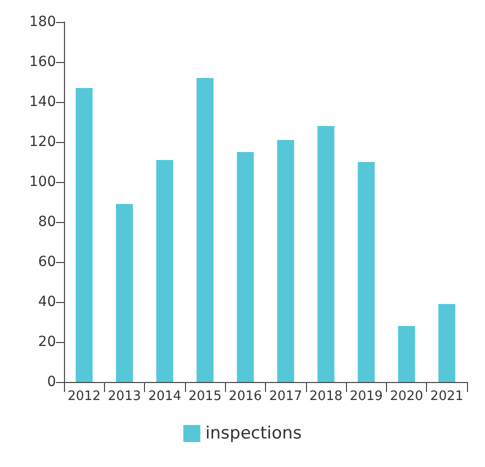 The width and height of the screenshot is (485, 467). I want to click on y-tick-label: 180, so click(42, 22).